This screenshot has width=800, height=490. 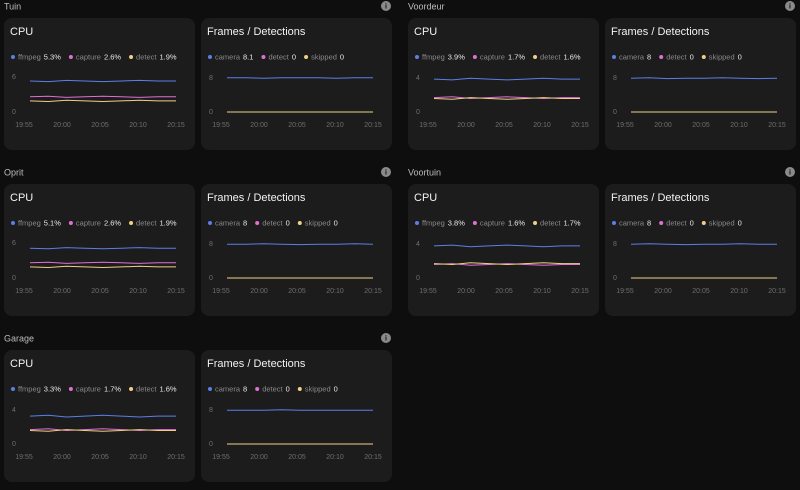 What do you see at coordinates (418, 78) in the screenshot?
I see `y-tick-label: 4` at bounding box center [418, 78].